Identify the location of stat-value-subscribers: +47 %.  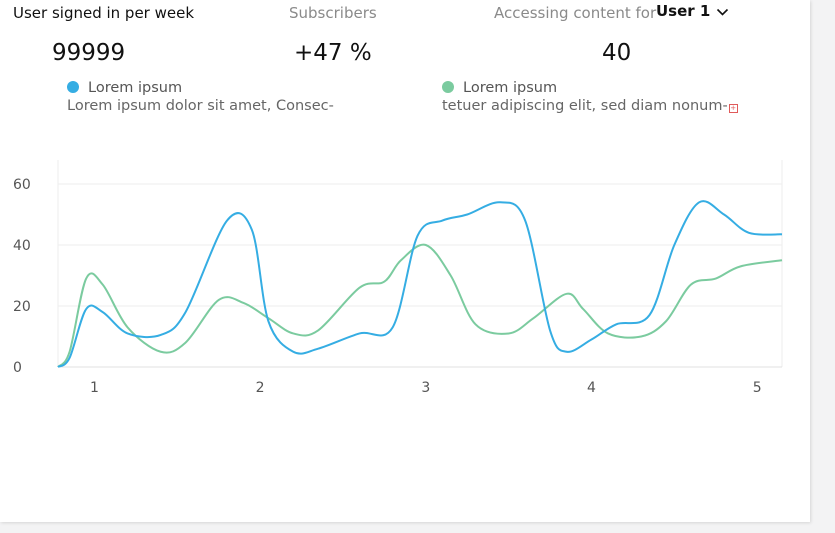
(333, 53).